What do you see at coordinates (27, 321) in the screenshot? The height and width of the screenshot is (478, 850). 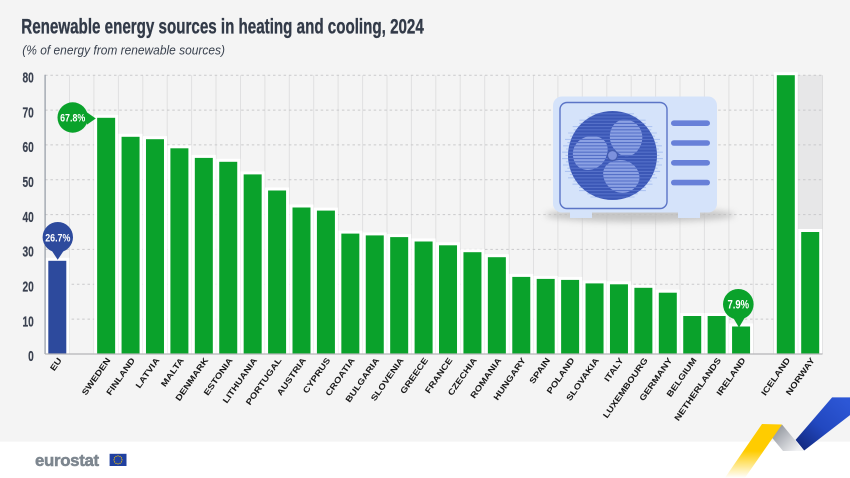 I see `svg-text: 10` at bounding box center [27, 321].